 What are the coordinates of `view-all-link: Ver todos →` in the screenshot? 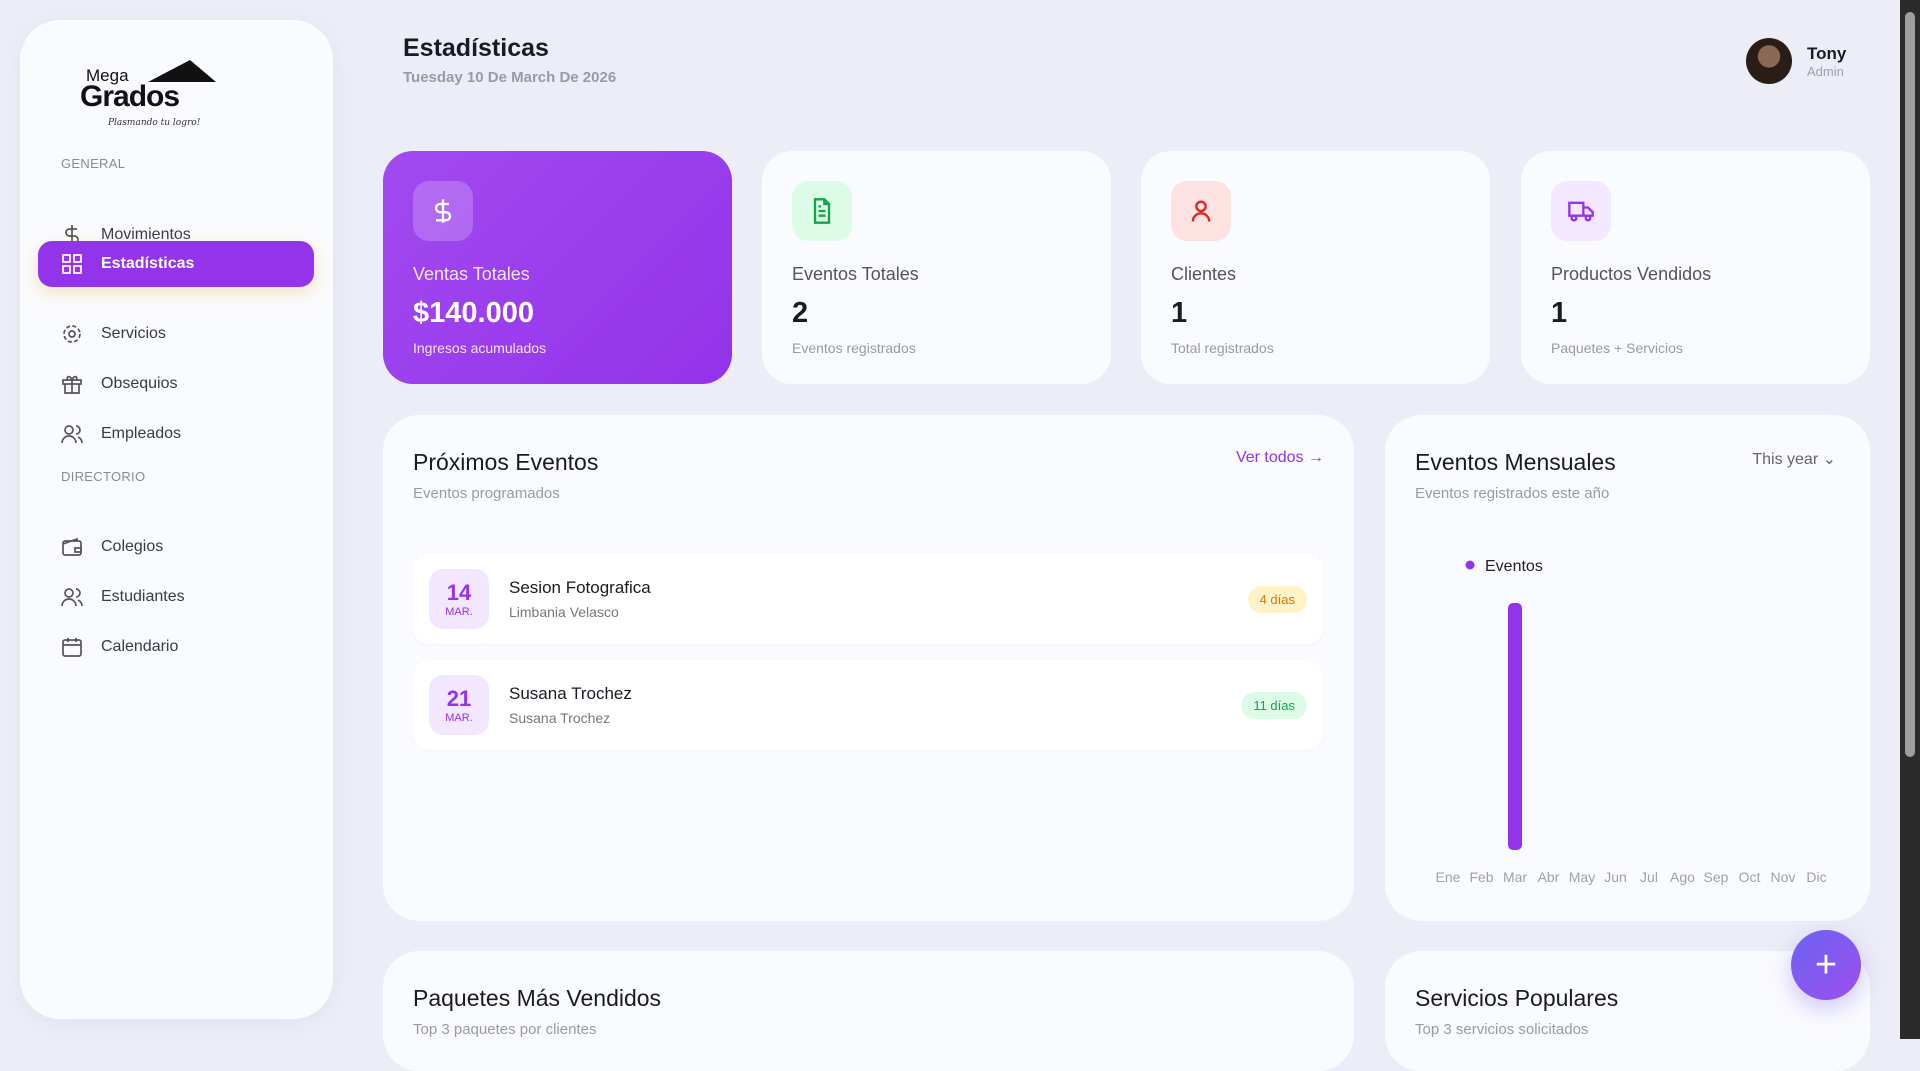 It's located at (1279, 457).